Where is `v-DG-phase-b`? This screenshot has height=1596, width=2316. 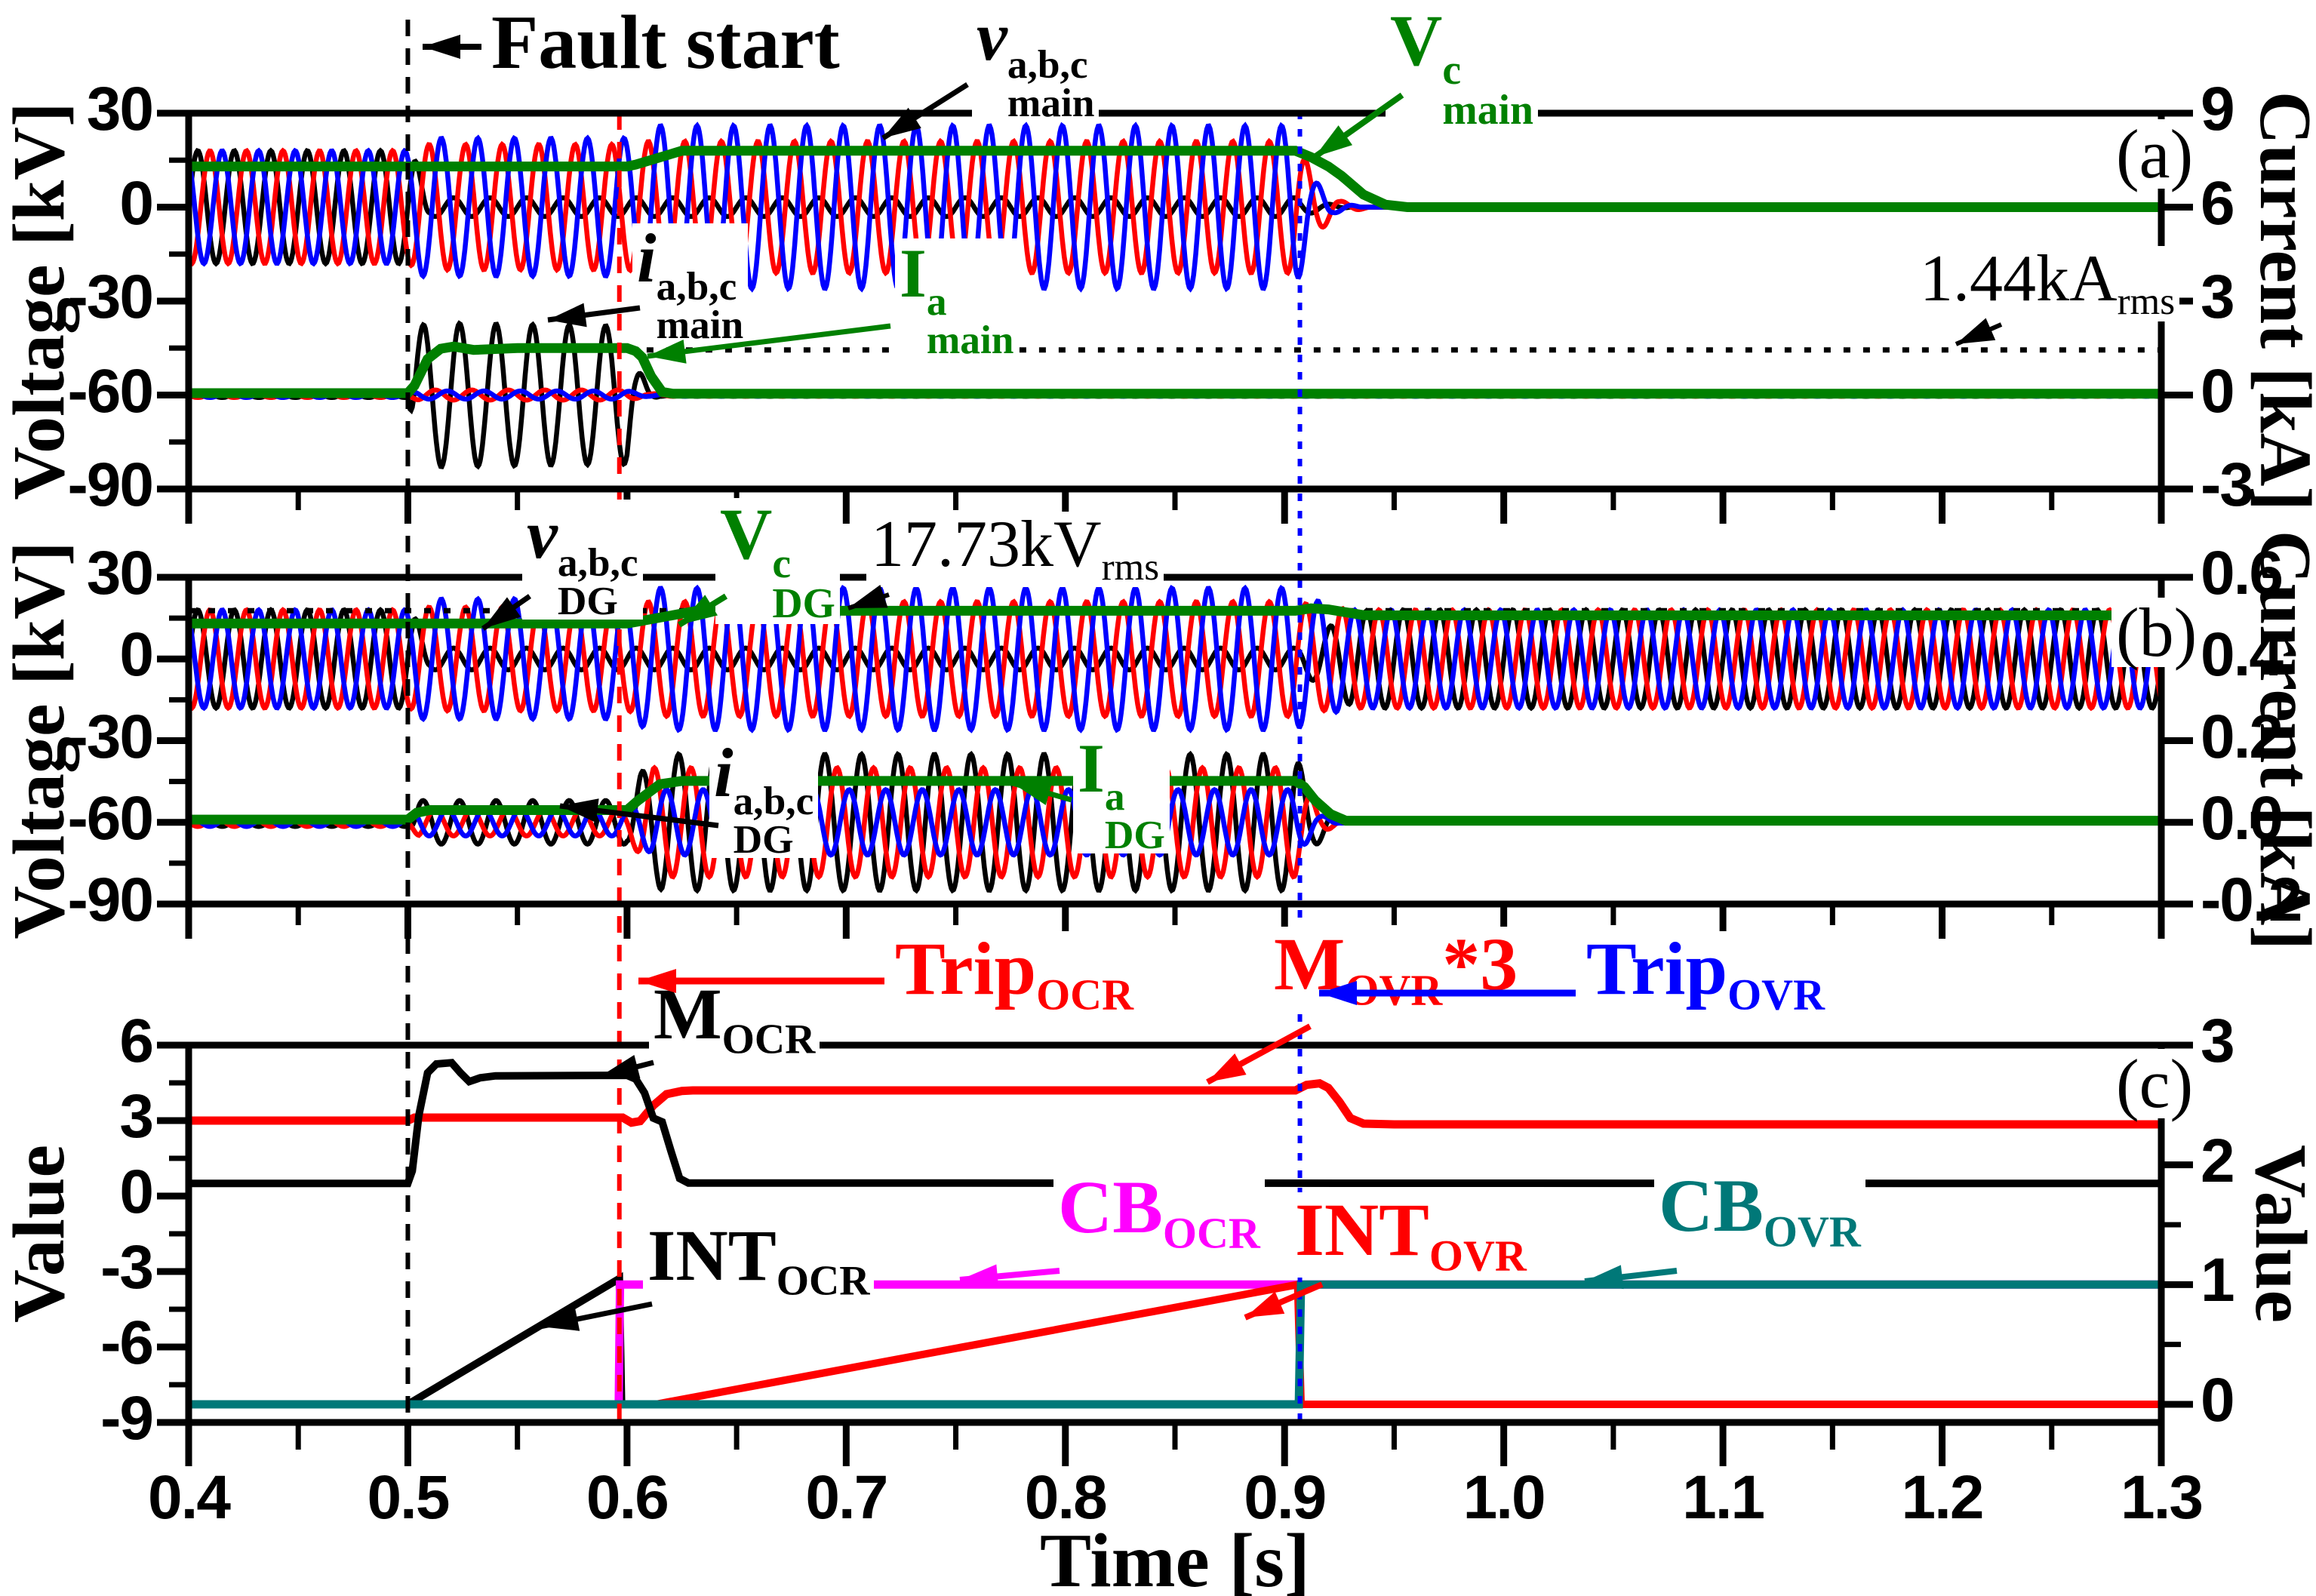 v-DG-phase-b is located at coordinates (1175, 659).